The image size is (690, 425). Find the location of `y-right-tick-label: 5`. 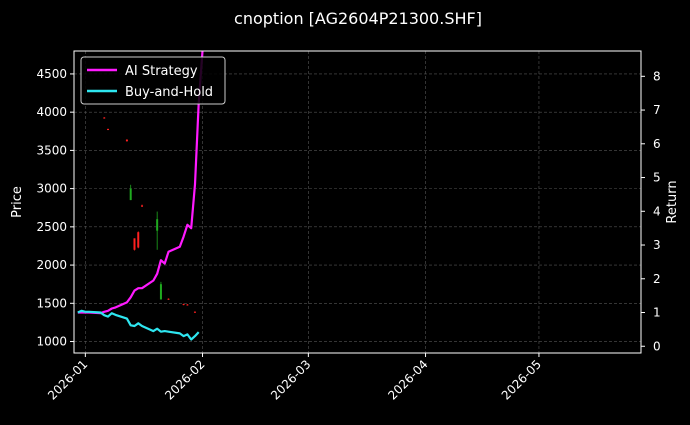

y-right-tick-label: 5 is located at coordinates (657, 178).